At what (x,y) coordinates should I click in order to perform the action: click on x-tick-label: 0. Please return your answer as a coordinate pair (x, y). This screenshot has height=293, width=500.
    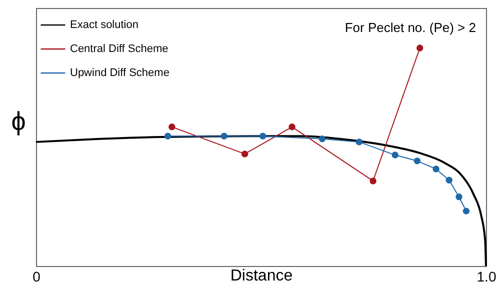
    Looking at the image, I should click on (36, 276).